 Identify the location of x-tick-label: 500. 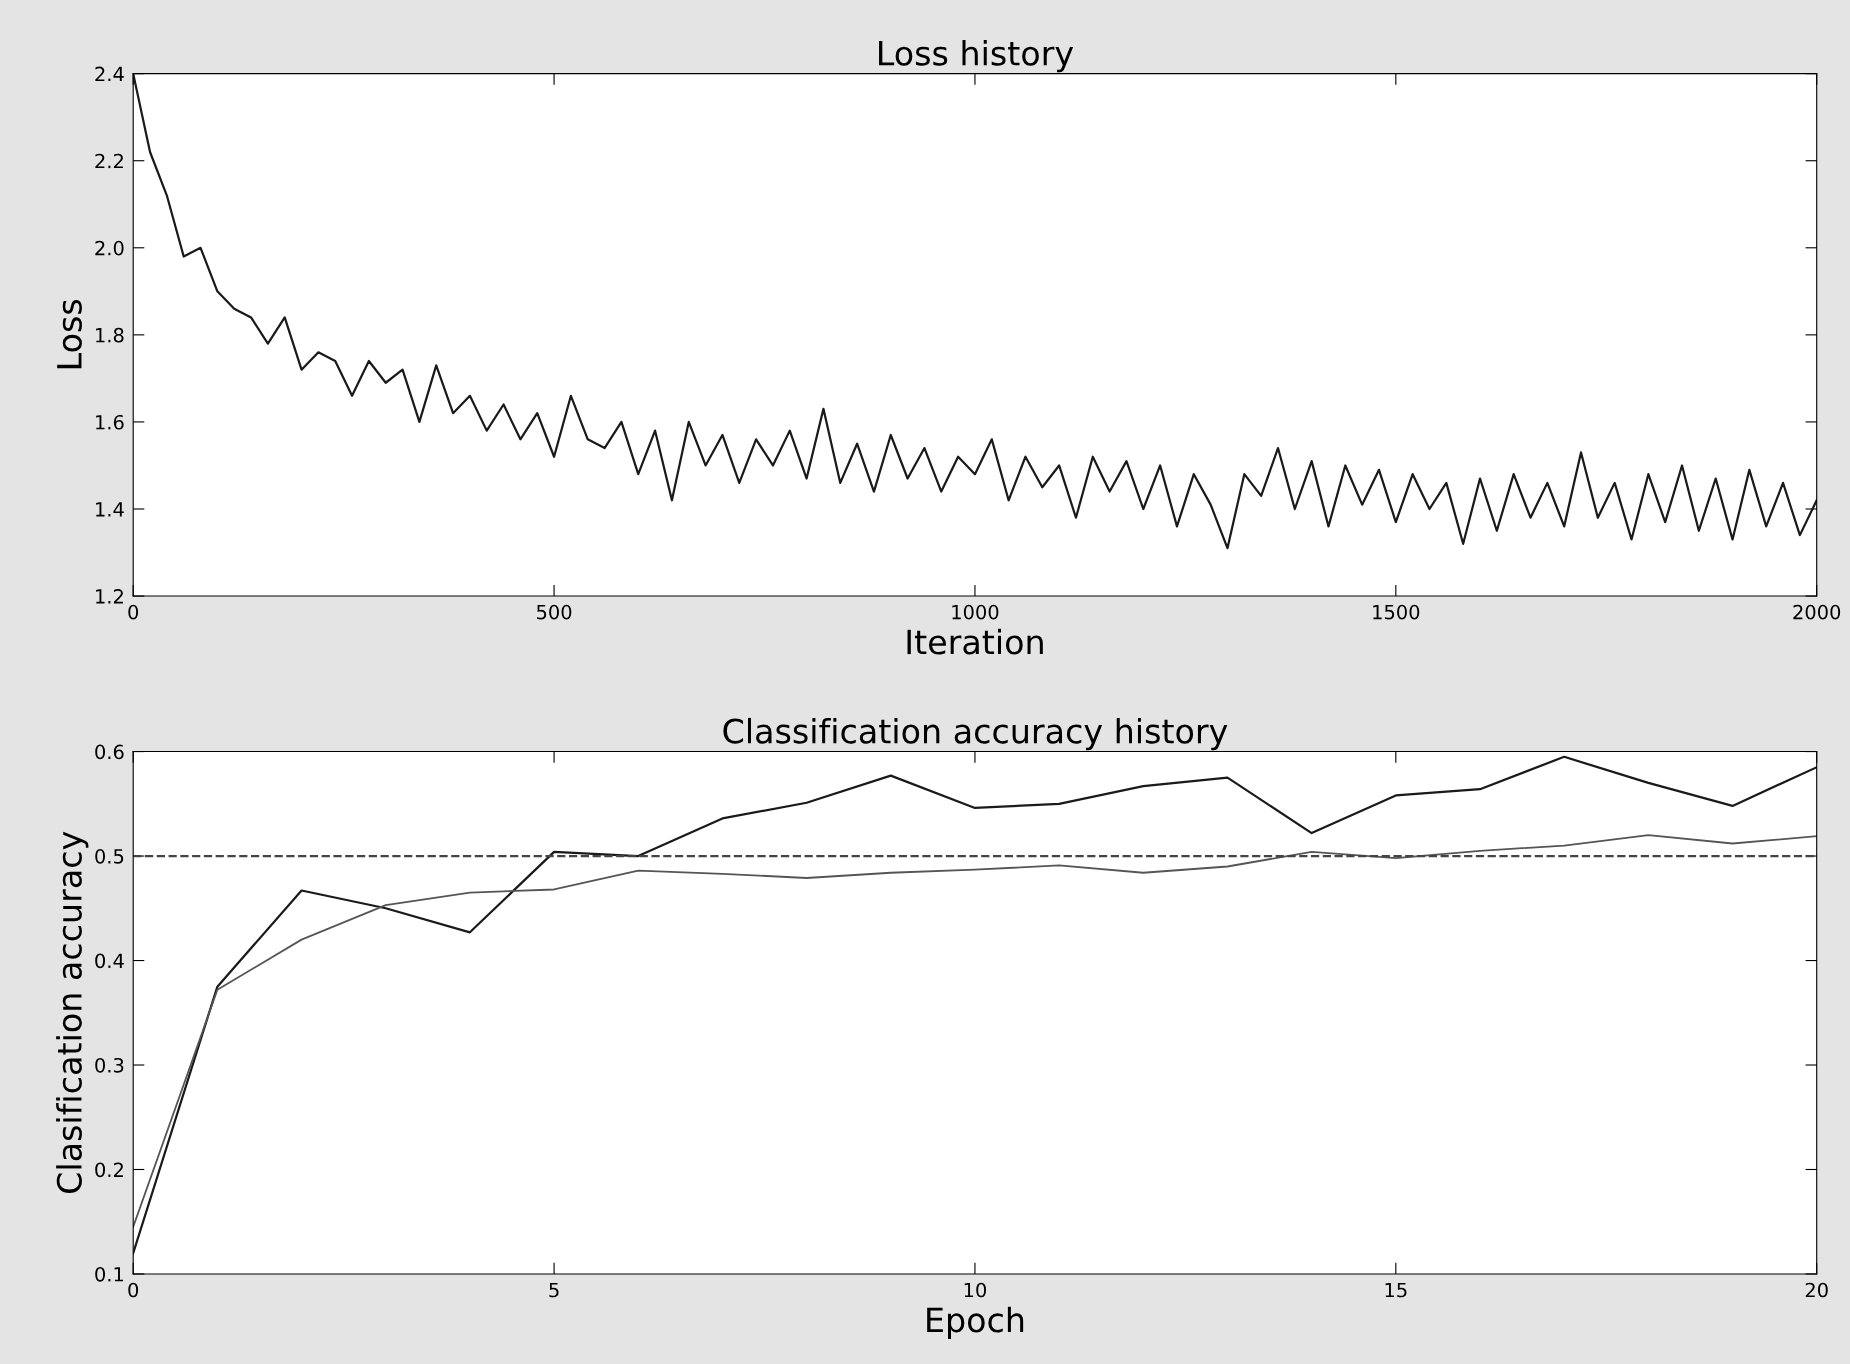
(554, 612).